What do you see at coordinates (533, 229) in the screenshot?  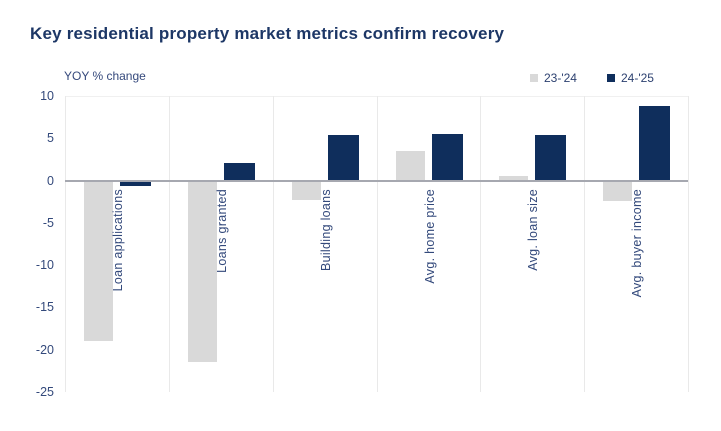 I see `category-label-avg-loan-size: Avg. loan size` at bounding box center [533, 229].